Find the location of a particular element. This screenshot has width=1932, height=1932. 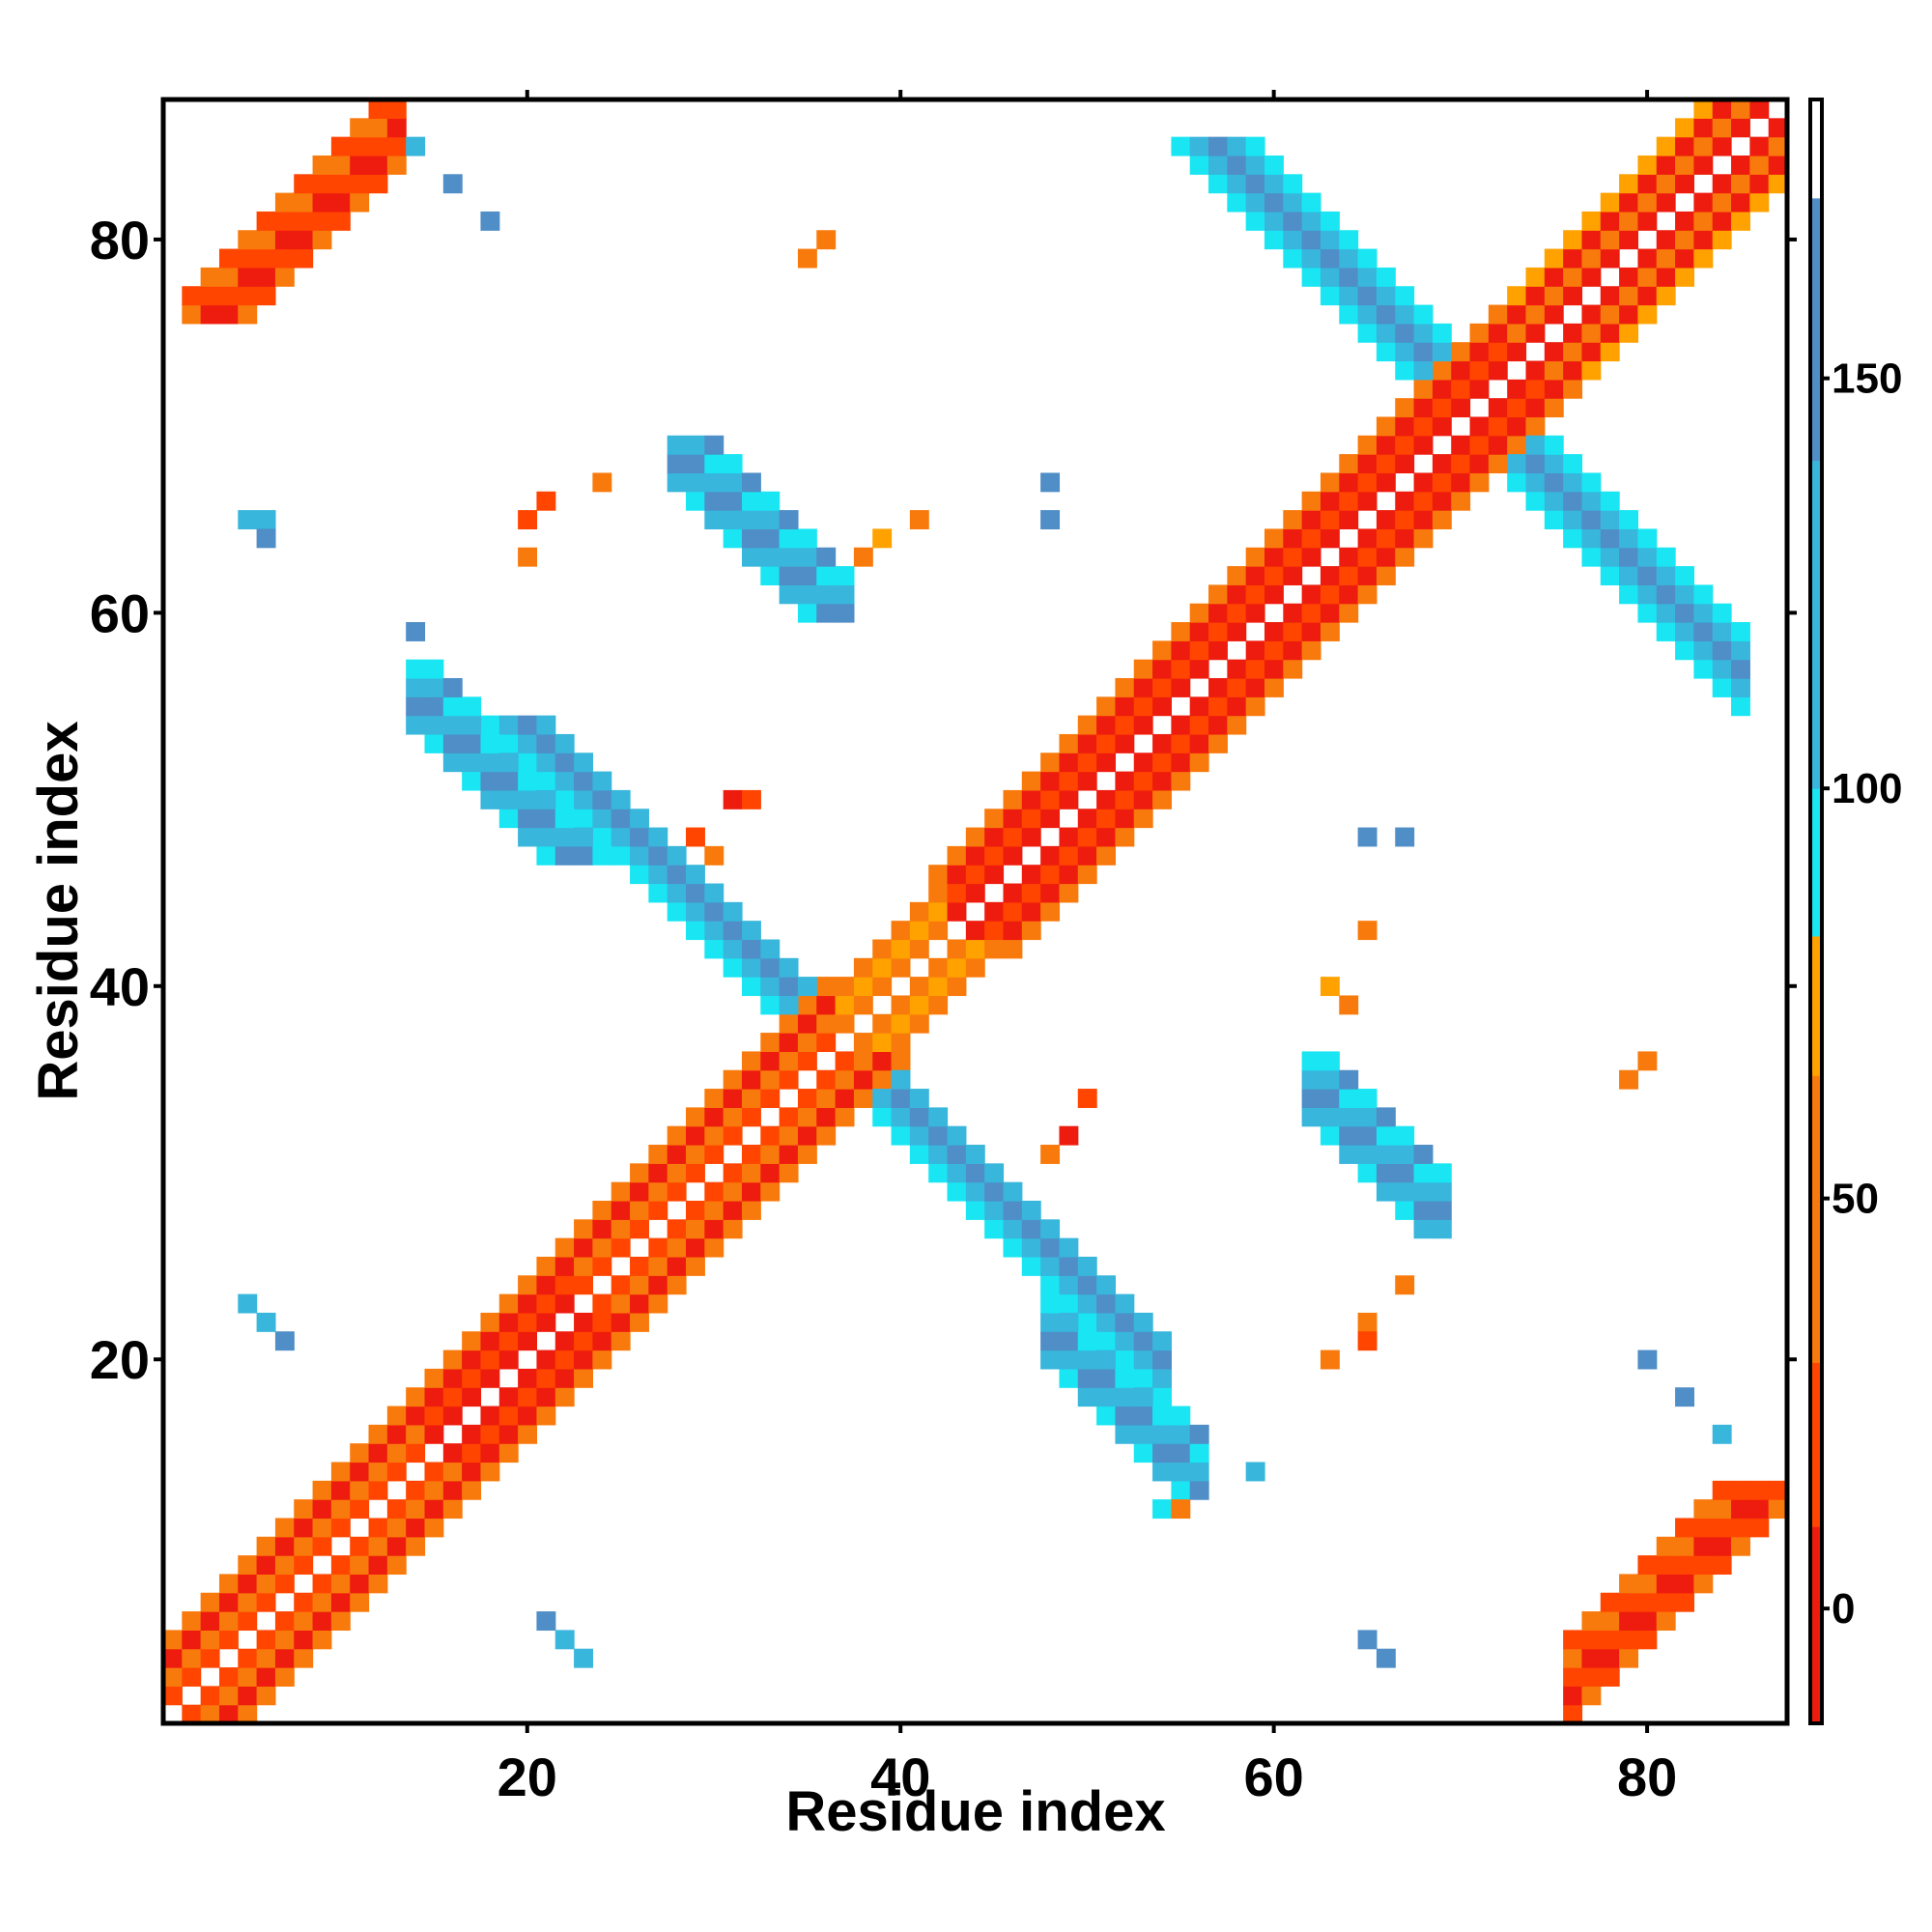

x-axis-title: Residue index is located at coordinates (975, 1811).